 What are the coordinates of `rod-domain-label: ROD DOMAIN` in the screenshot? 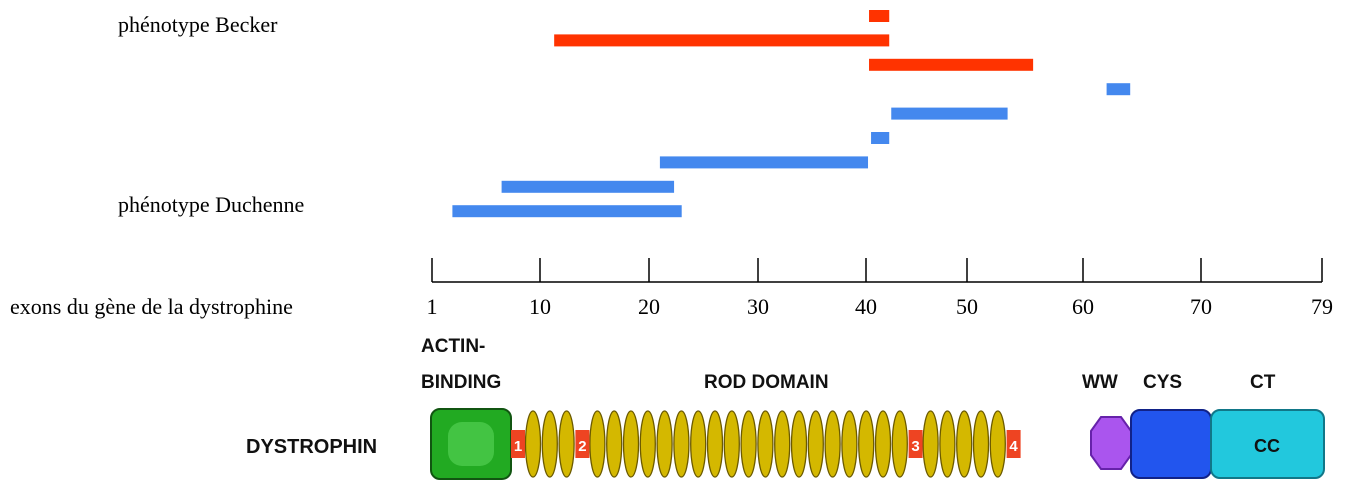 It's located at (766, 382).